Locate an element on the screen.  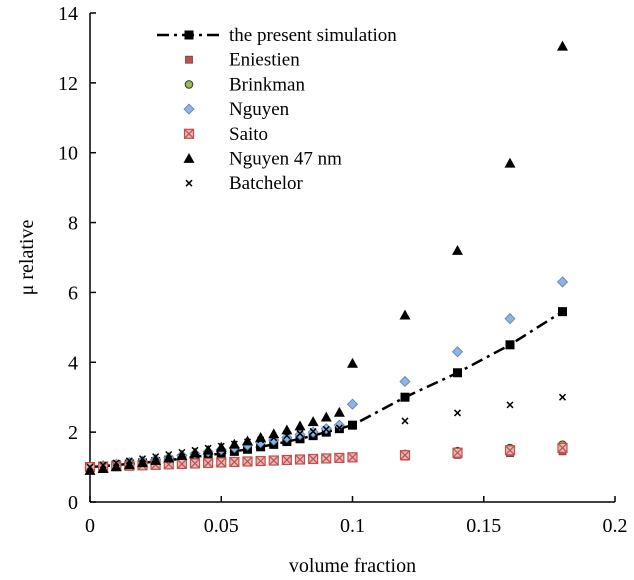
y-tick-label: 8 is located at coordinates (73, 224).